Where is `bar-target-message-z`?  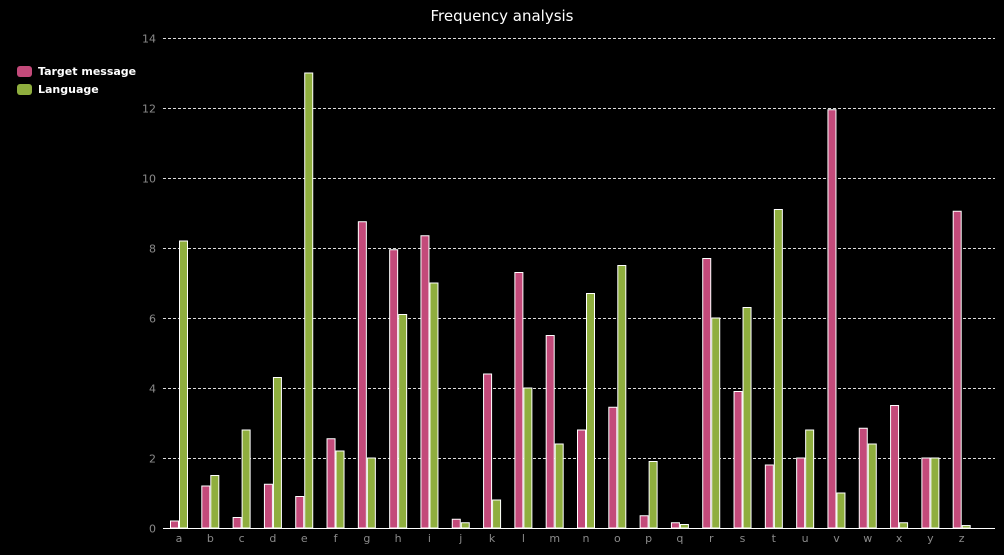
bar-target-message-z is located at coordinates (957, 369).